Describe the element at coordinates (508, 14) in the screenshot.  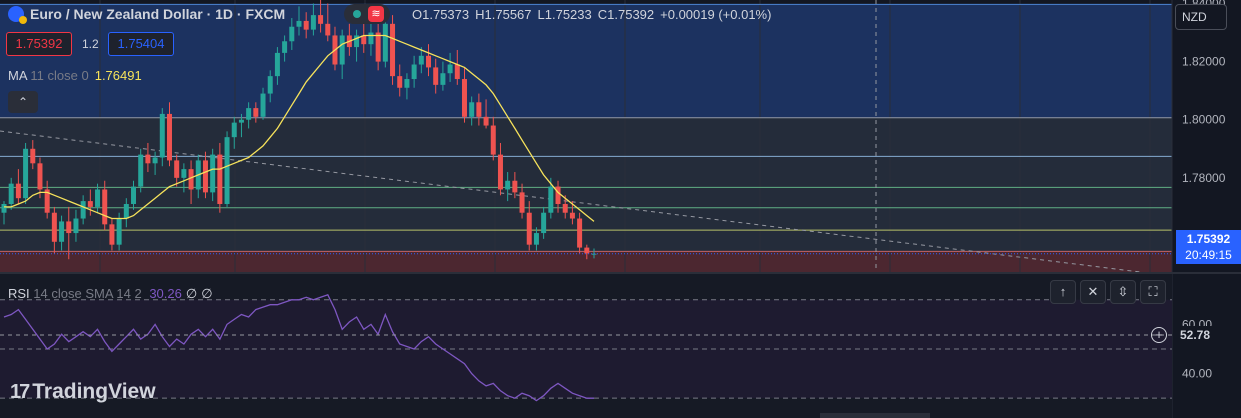
I see `ohlc-value-h: 1.75567` at that location.